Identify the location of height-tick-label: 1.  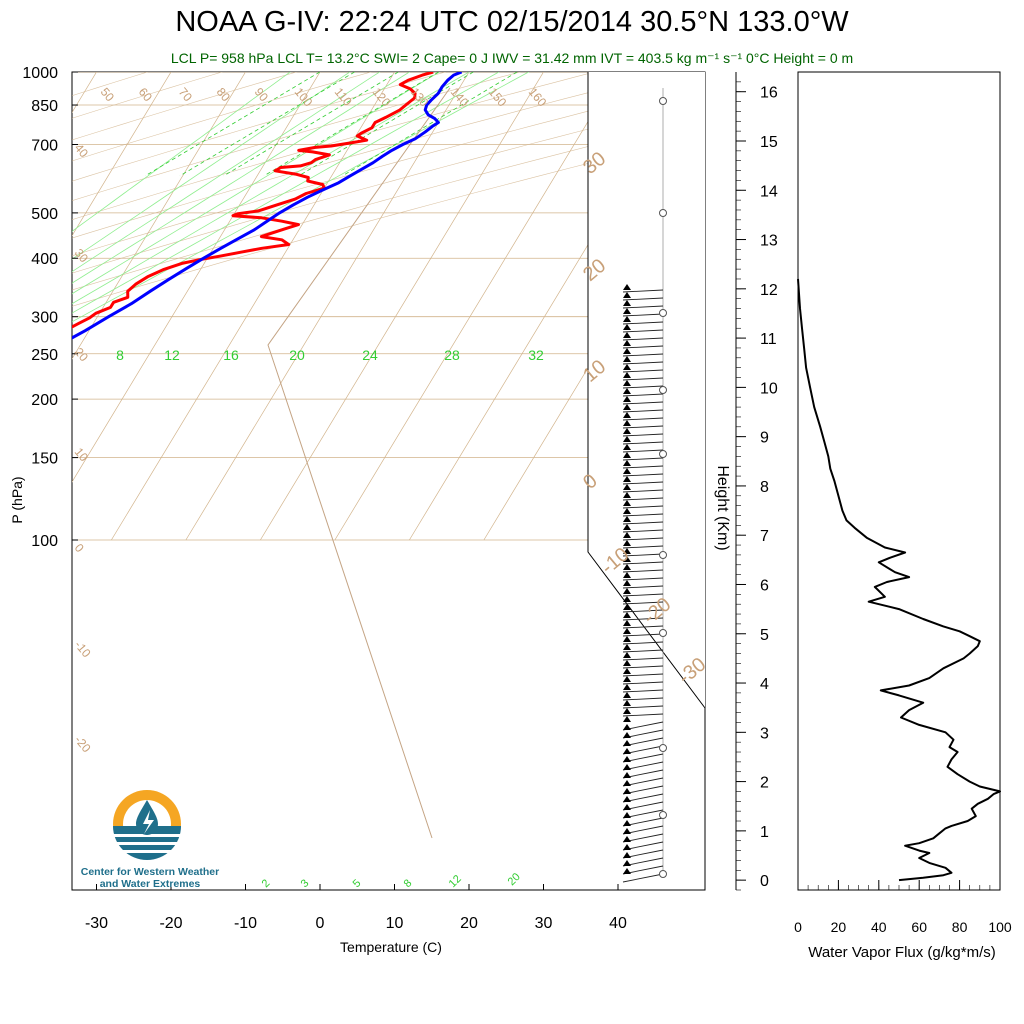
(764, 832).